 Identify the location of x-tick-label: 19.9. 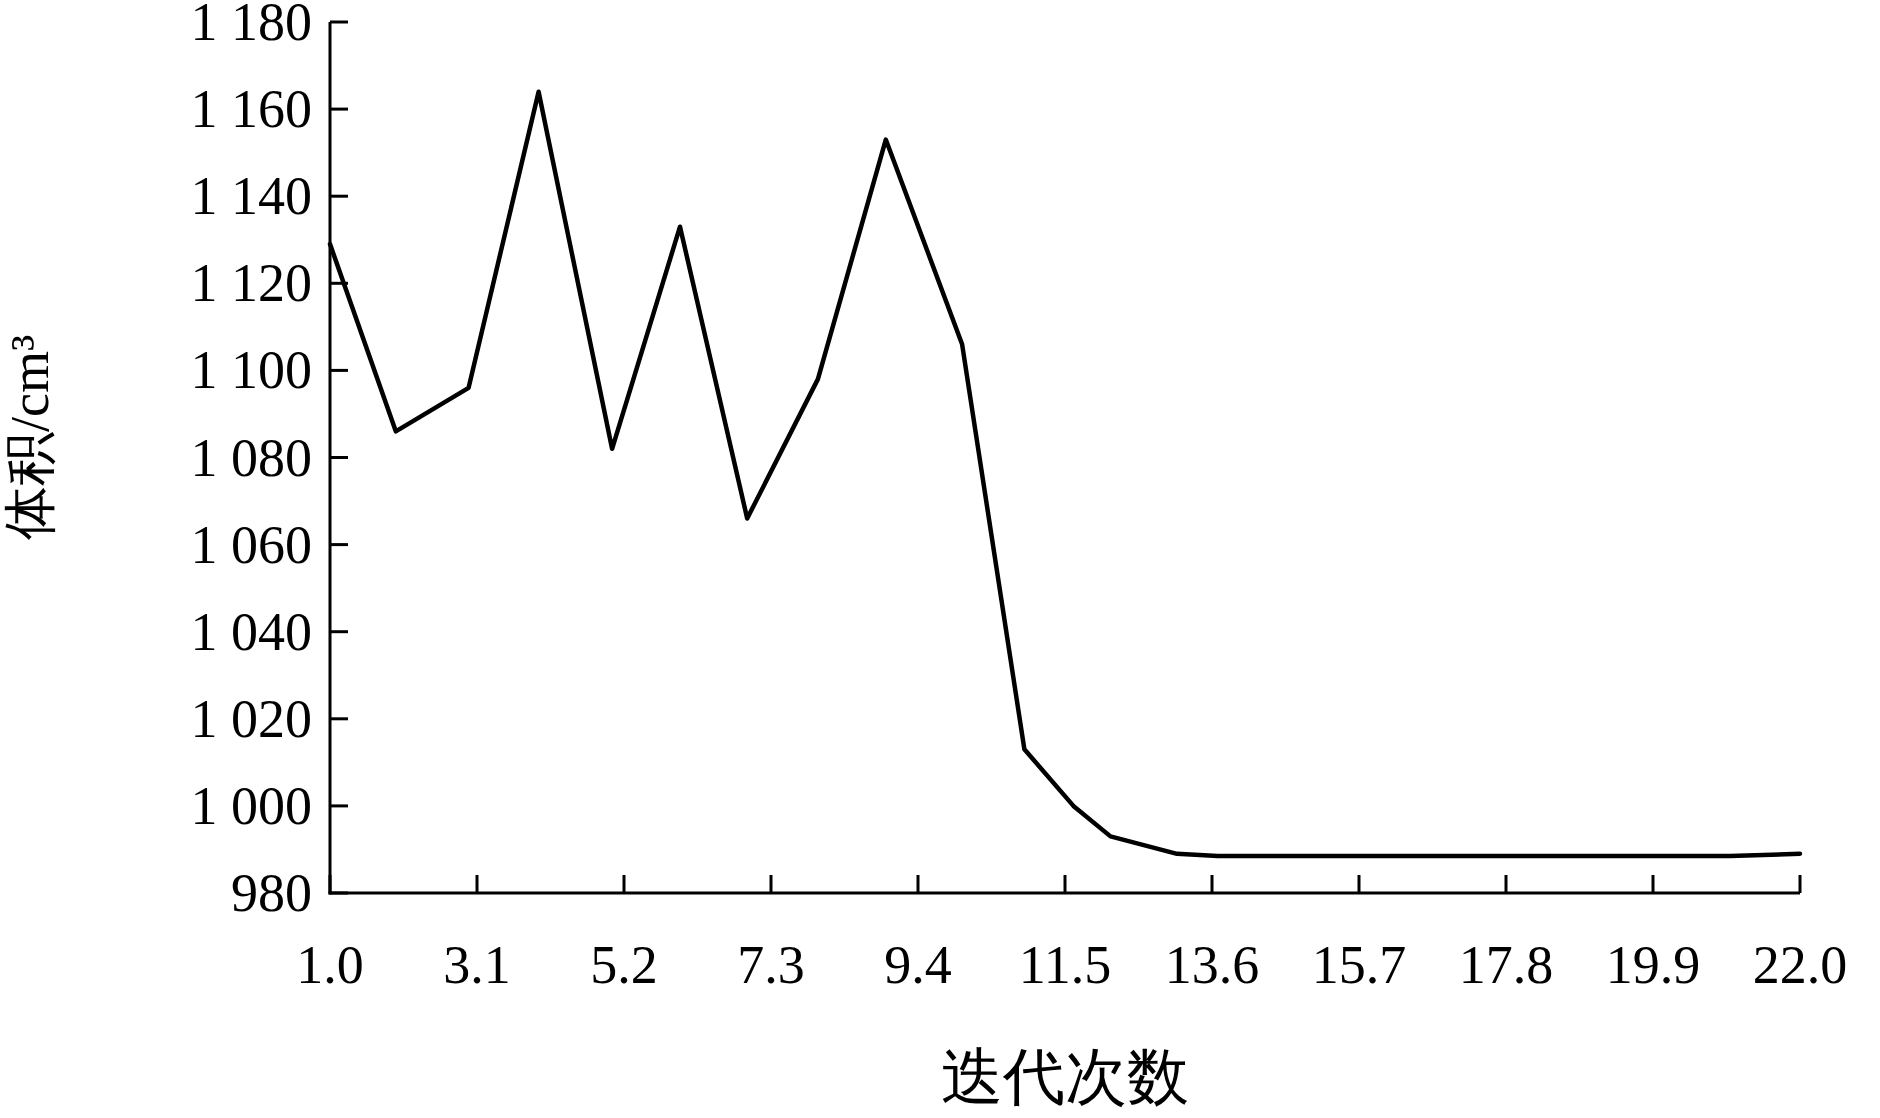
(1653, 965).